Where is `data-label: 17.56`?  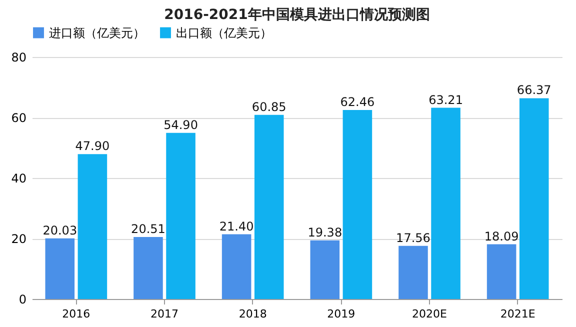
data-label: 17.56 is located at coordinates (413, 237).